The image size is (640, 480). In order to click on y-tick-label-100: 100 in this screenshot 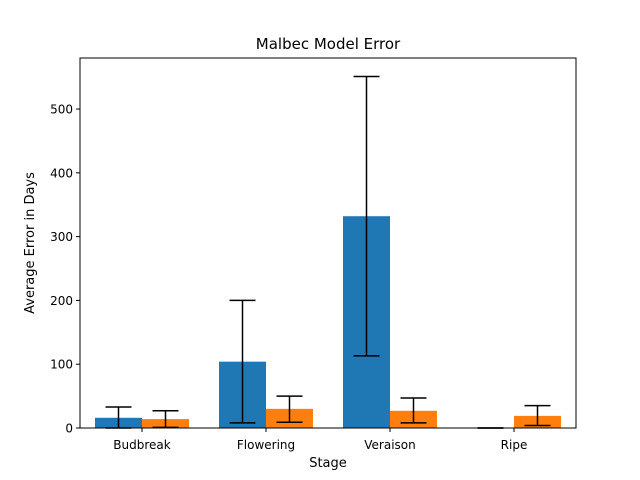, I will do `click(61, 365)`.